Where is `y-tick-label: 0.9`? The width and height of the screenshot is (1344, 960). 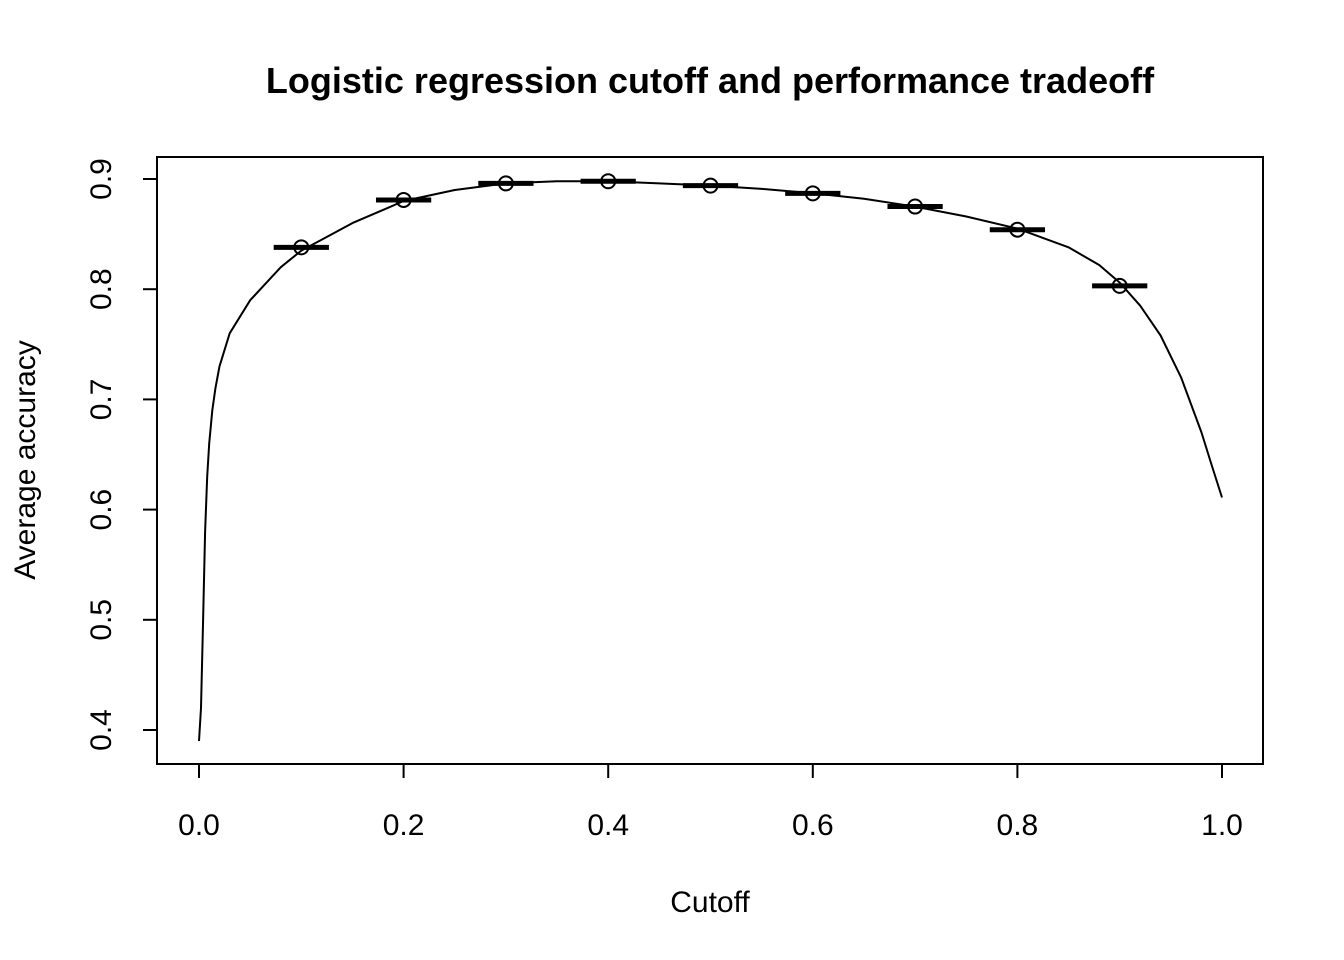 y-tick-label: 0.9 is located at coordinates (101, 179).